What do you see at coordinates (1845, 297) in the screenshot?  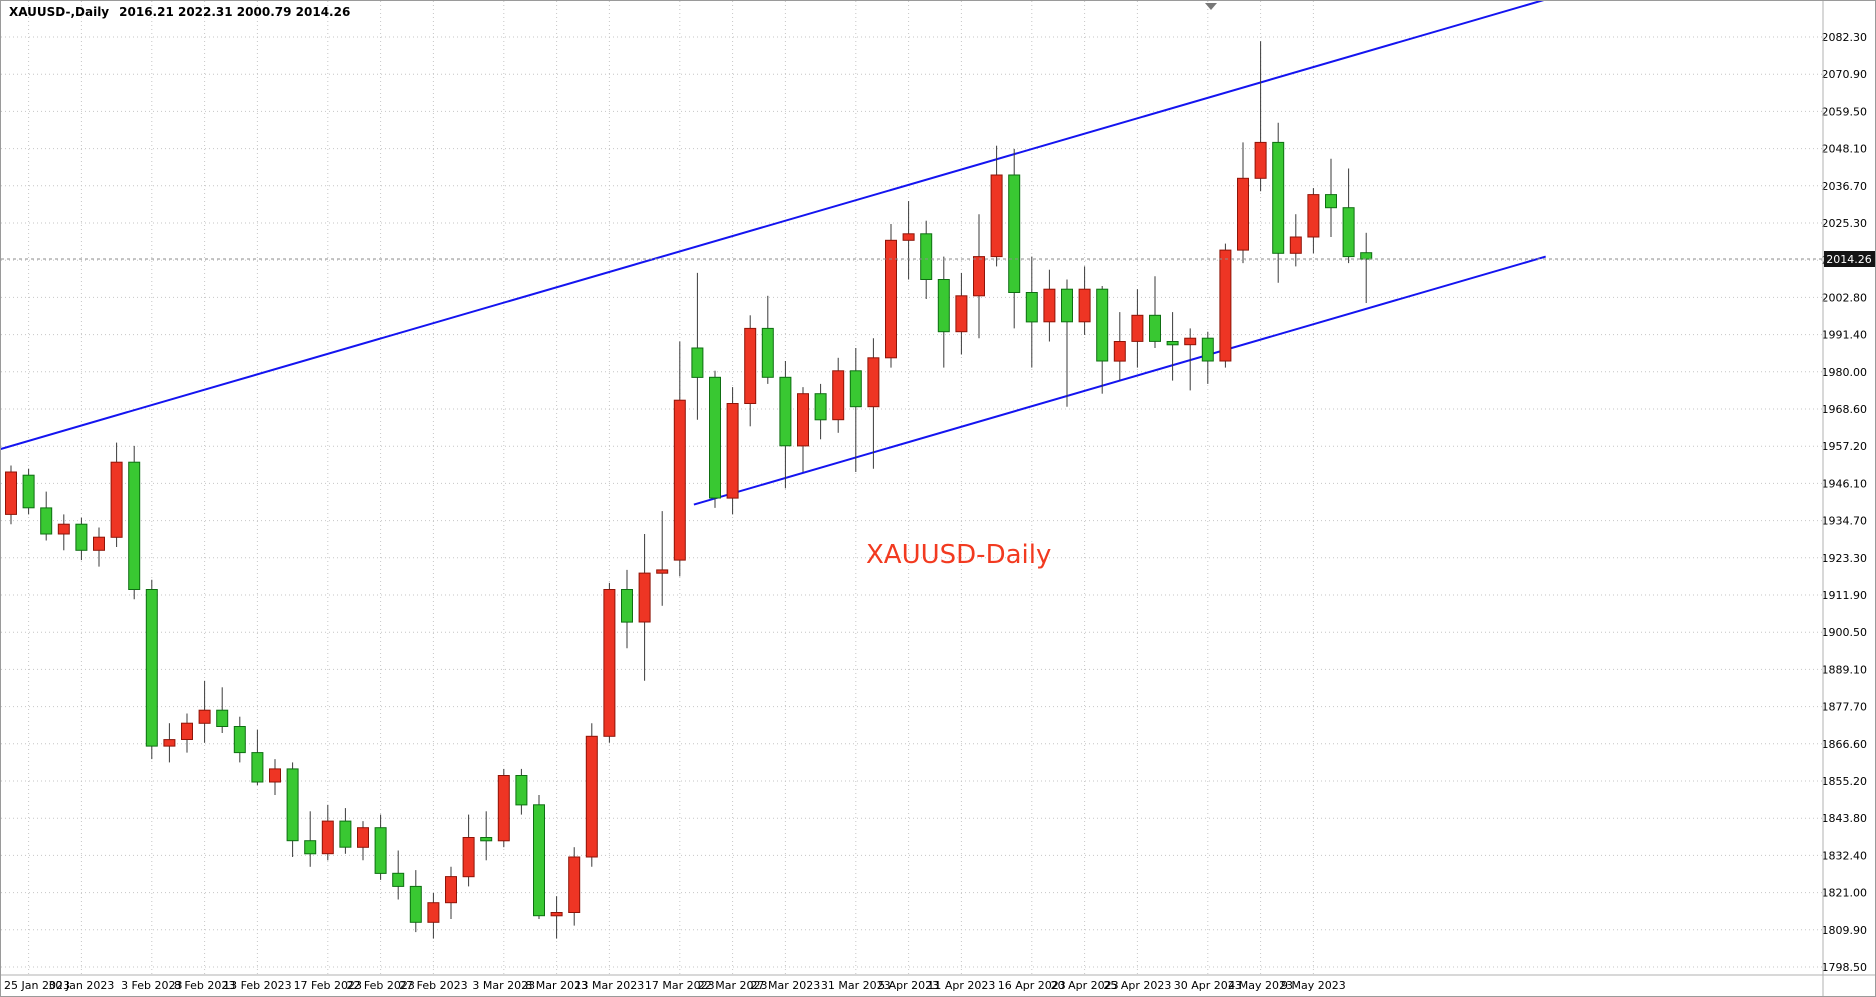 I see `price-axis-label: 2002.80` at bounding box center [1845, 297].